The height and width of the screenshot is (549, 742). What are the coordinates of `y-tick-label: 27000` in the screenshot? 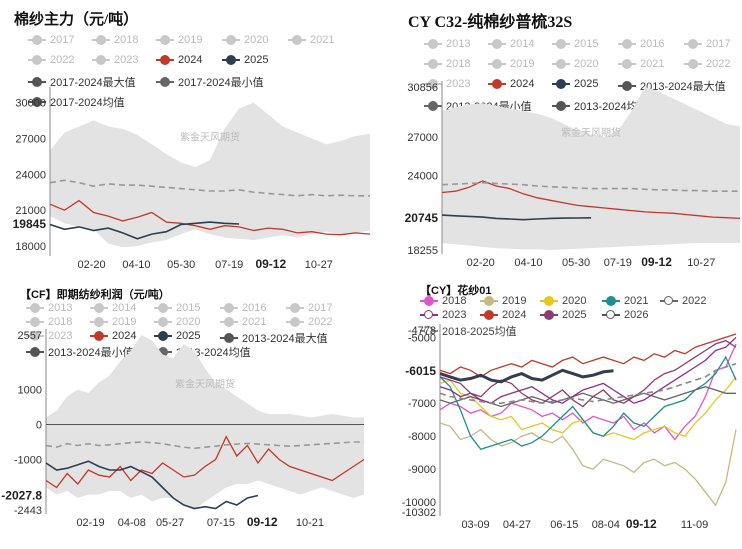 It's located at (422, 138).